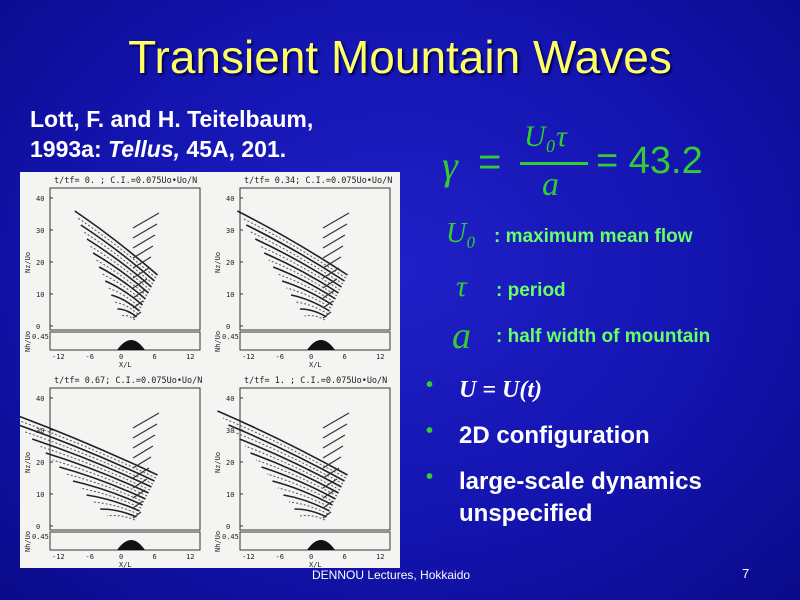  Describe the element at coordinates (391, 575) in the screenshot. I see `footer-text: DENNOU Lectures, Hokkaido` at that location.